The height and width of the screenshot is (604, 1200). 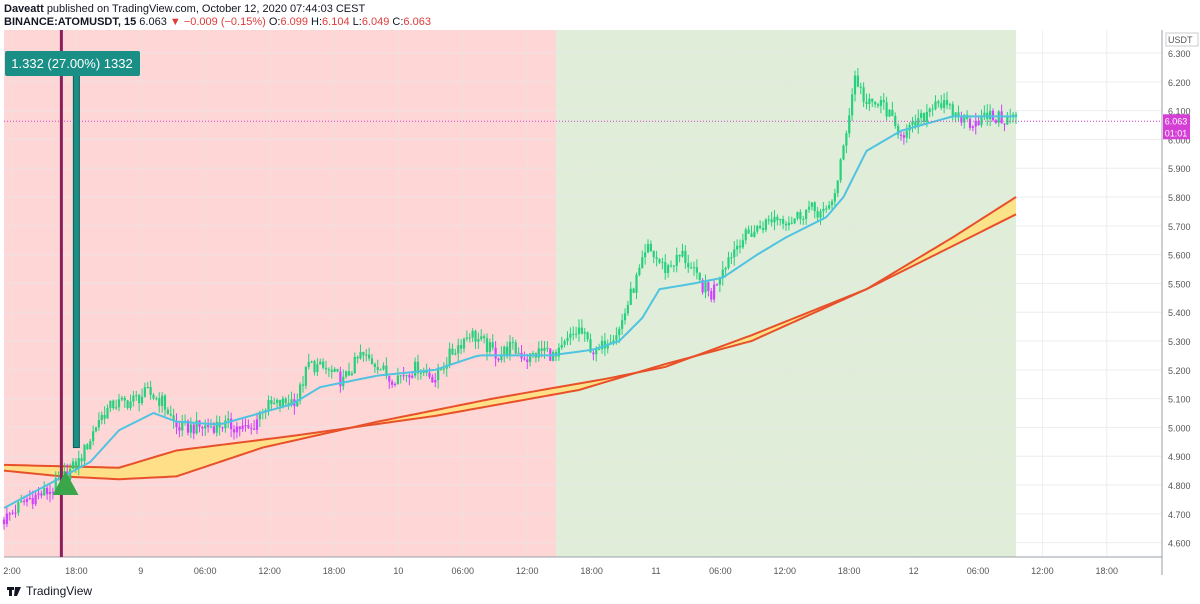 What do you see at coordinates (70, 22) in the screenshot?
I see `symbol-label: BINANCE:ATOMUSDT, 15` at bounding box center [70, 22].